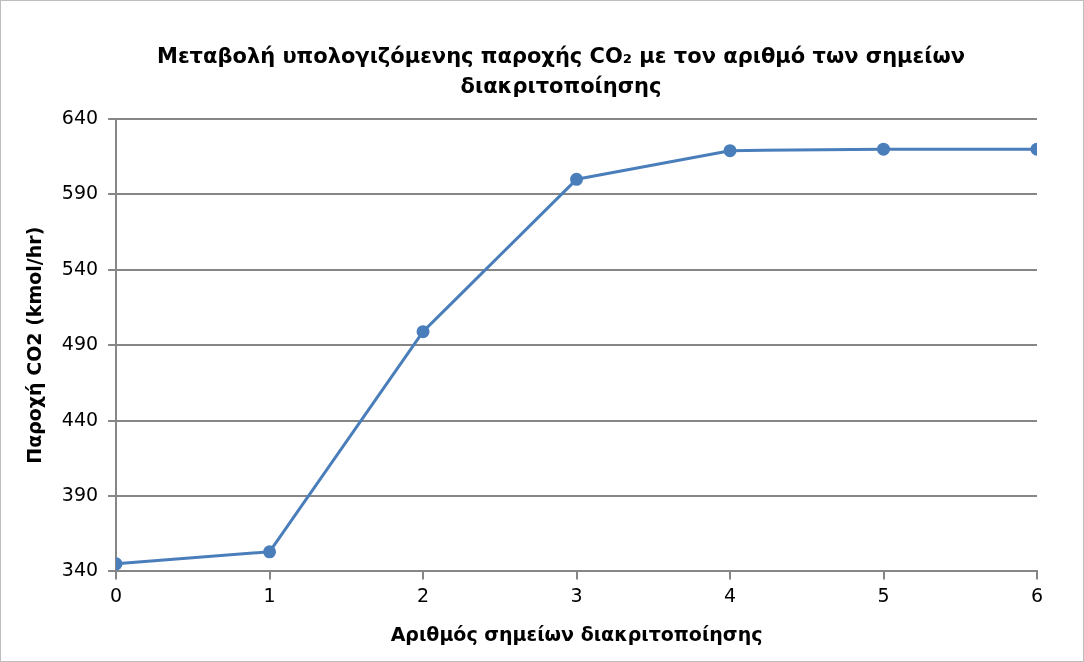 This screenshot has width=1084, height=662. What do you see at coordinates (1037, 594) in the screenshot?
I see `x-tick-label: 6` at bounding box center [1037, 594].